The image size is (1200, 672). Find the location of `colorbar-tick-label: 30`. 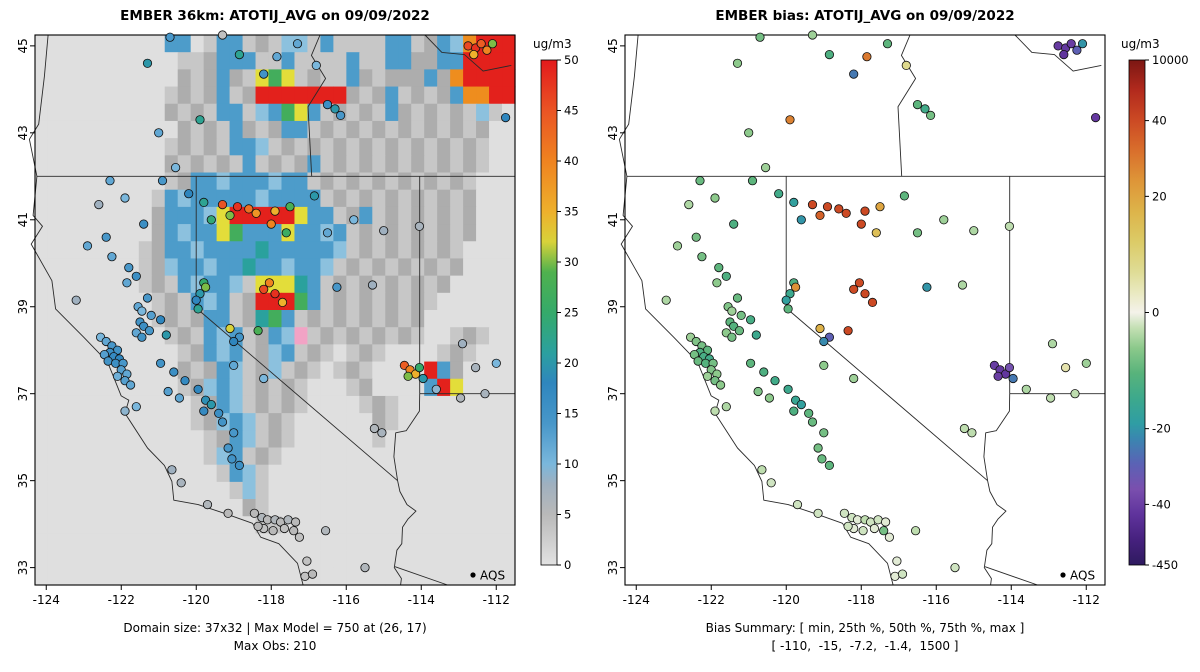

colorbar-tick-label: 30 is located at coordinates (571, 262).